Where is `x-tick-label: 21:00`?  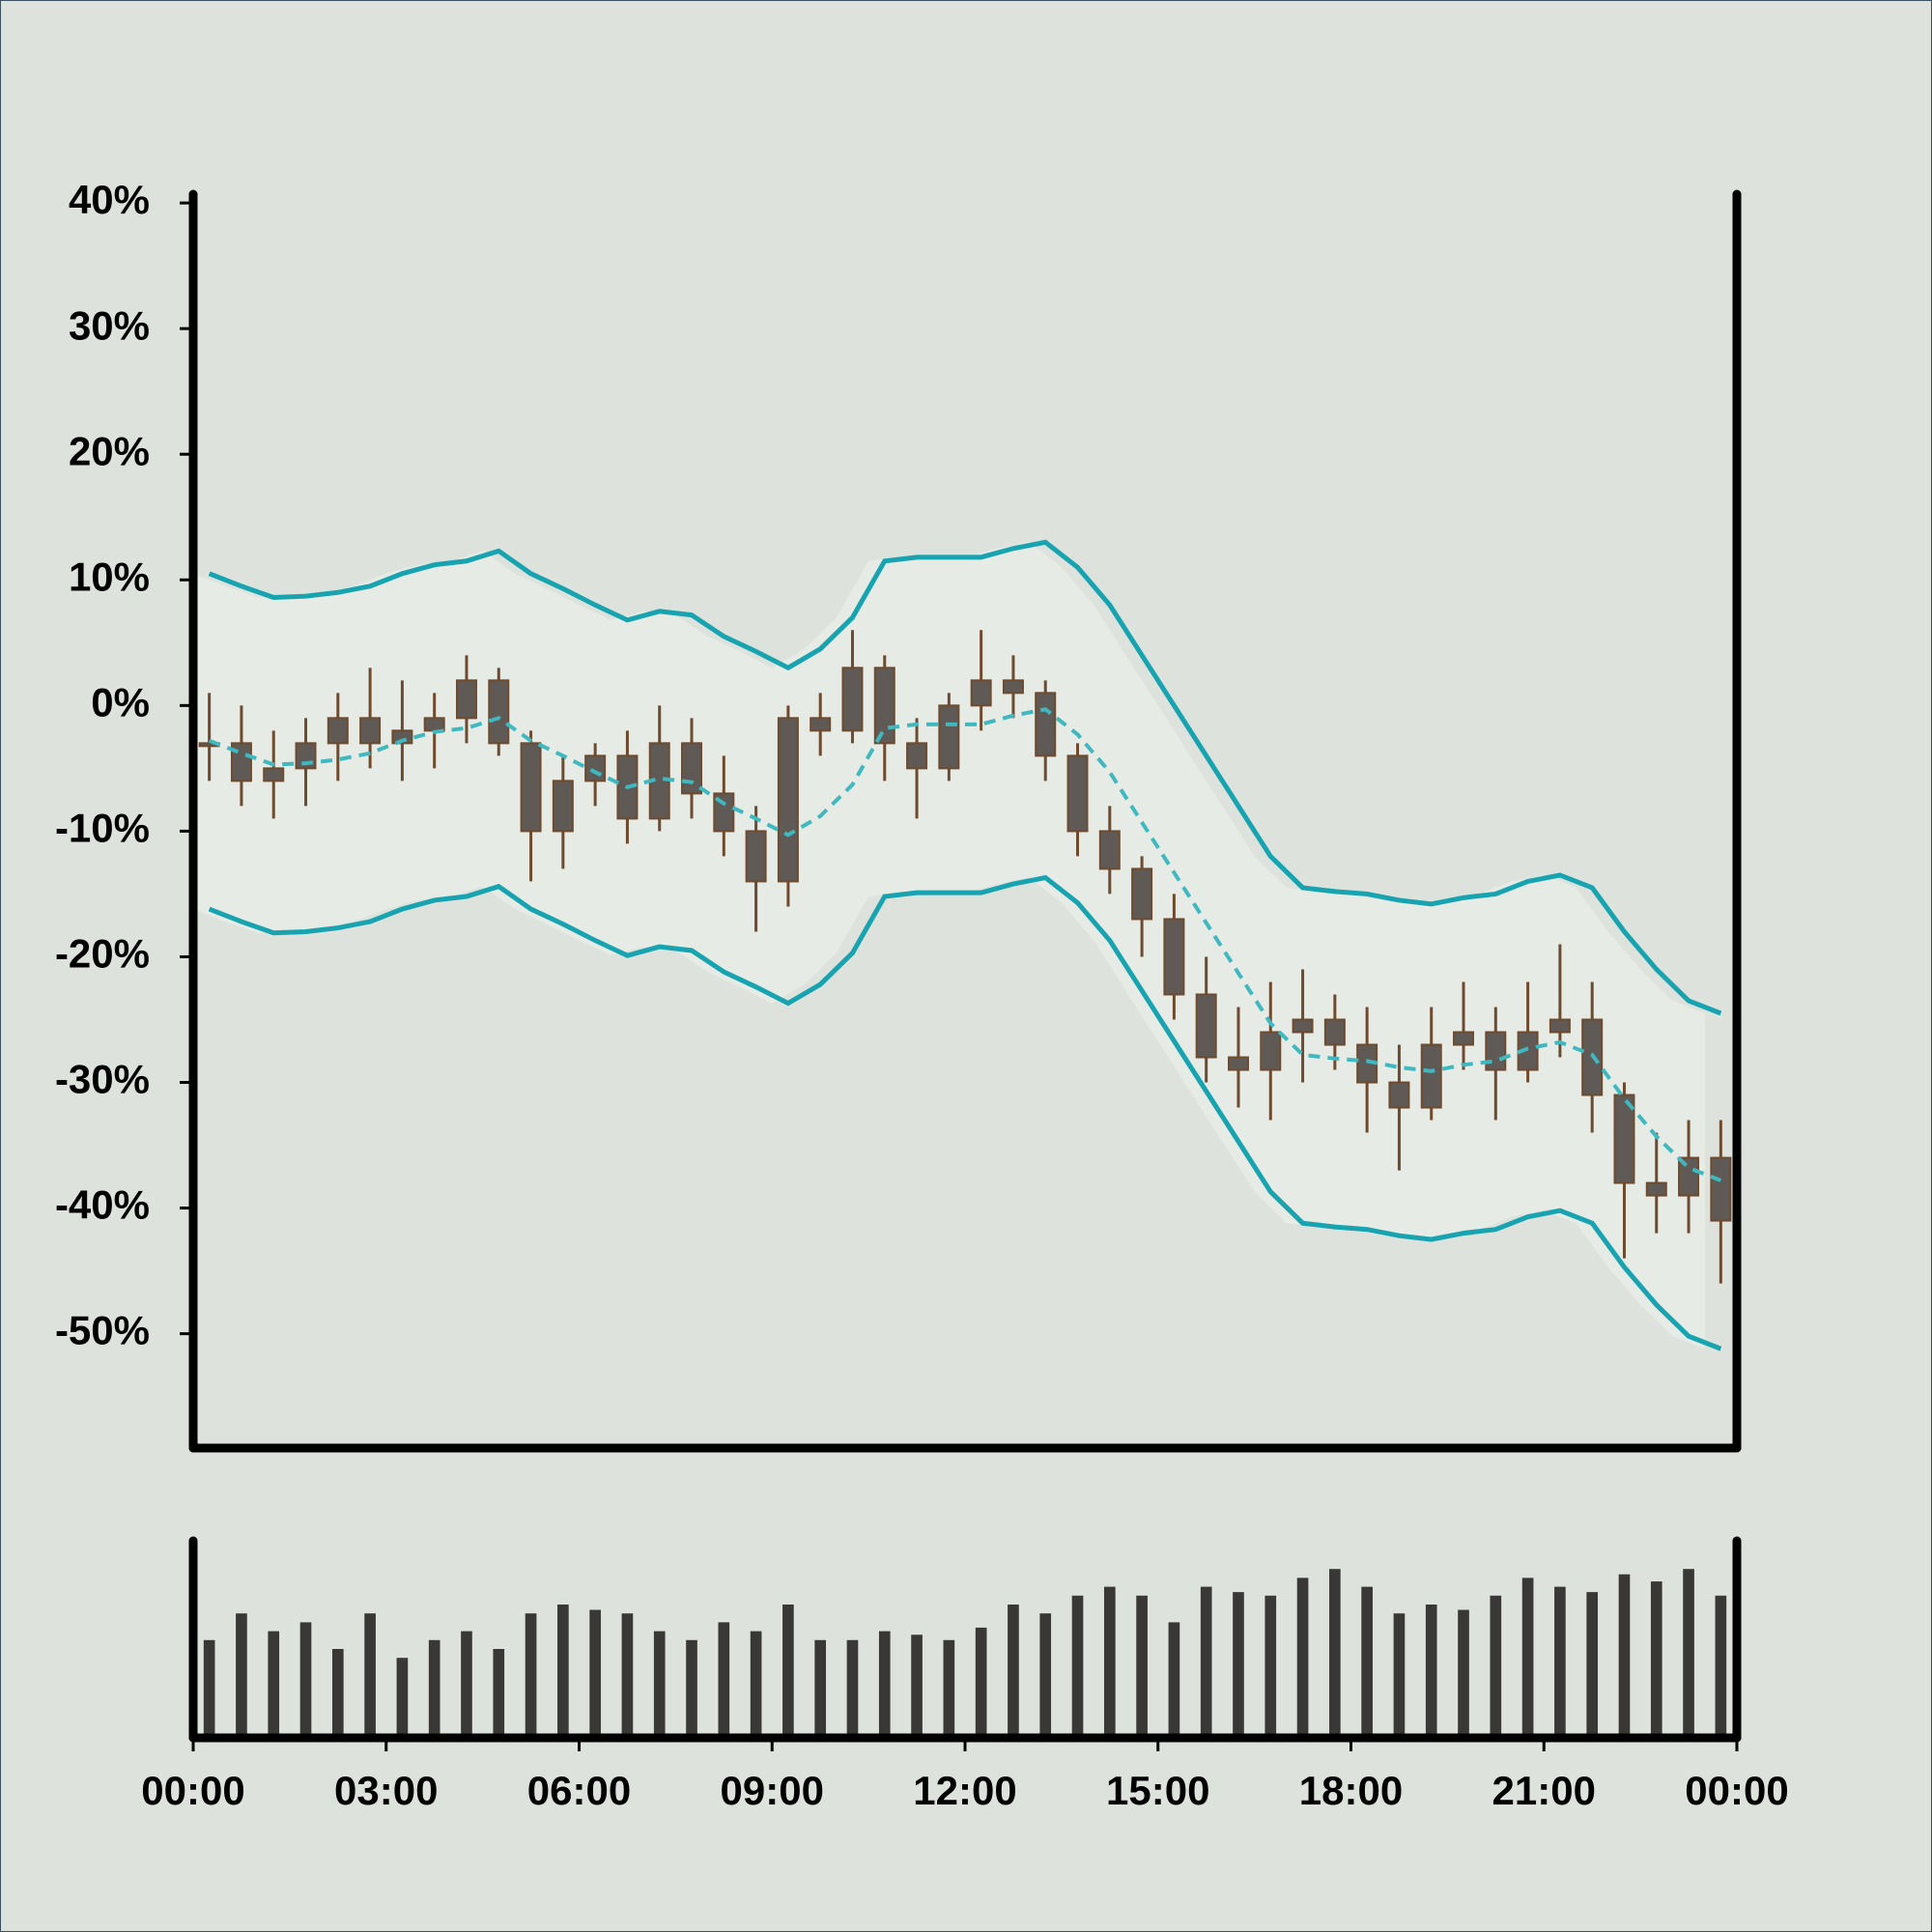
x-tick-label: 21:00 is located at coordinates (1544, 1790).